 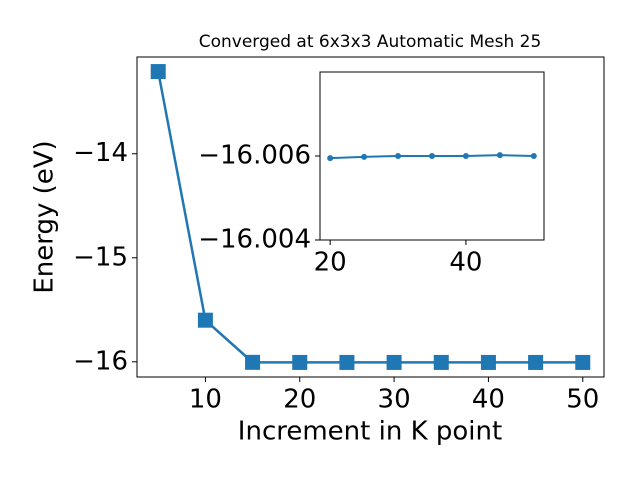 I want to click on y-tick-label: −16, so click(x=100, y=361).